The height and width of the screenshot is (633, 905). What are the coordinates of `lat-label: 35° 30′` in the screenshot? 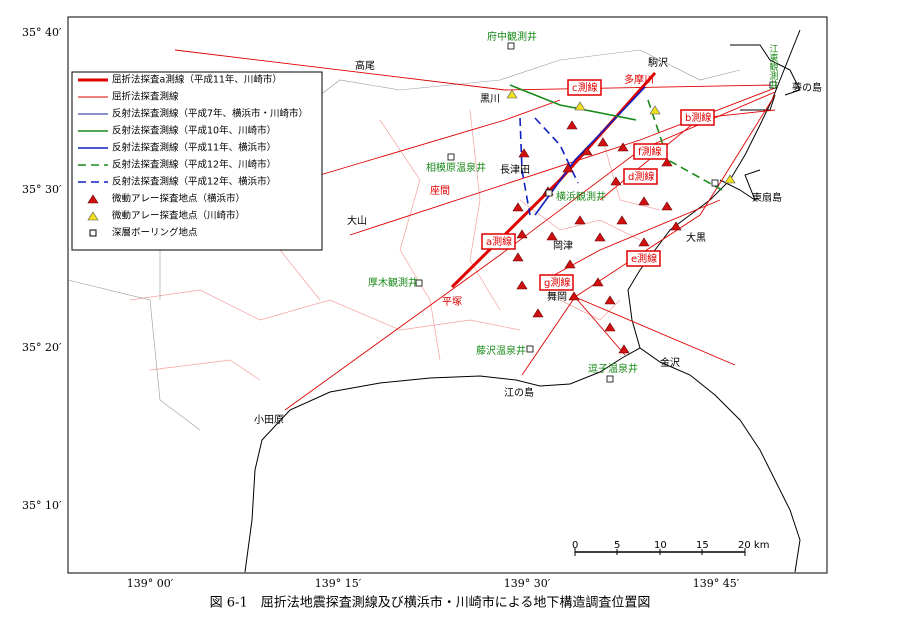 It's located at (42, 189).